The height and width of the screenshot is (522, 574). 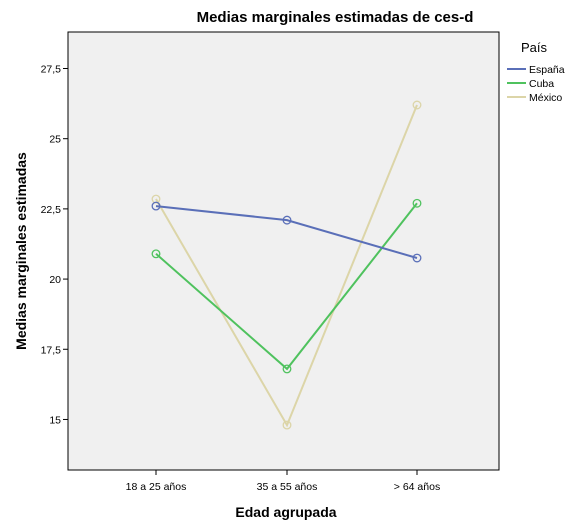 I want to click on y-tick-label: 25, so click(x=55, y=140).